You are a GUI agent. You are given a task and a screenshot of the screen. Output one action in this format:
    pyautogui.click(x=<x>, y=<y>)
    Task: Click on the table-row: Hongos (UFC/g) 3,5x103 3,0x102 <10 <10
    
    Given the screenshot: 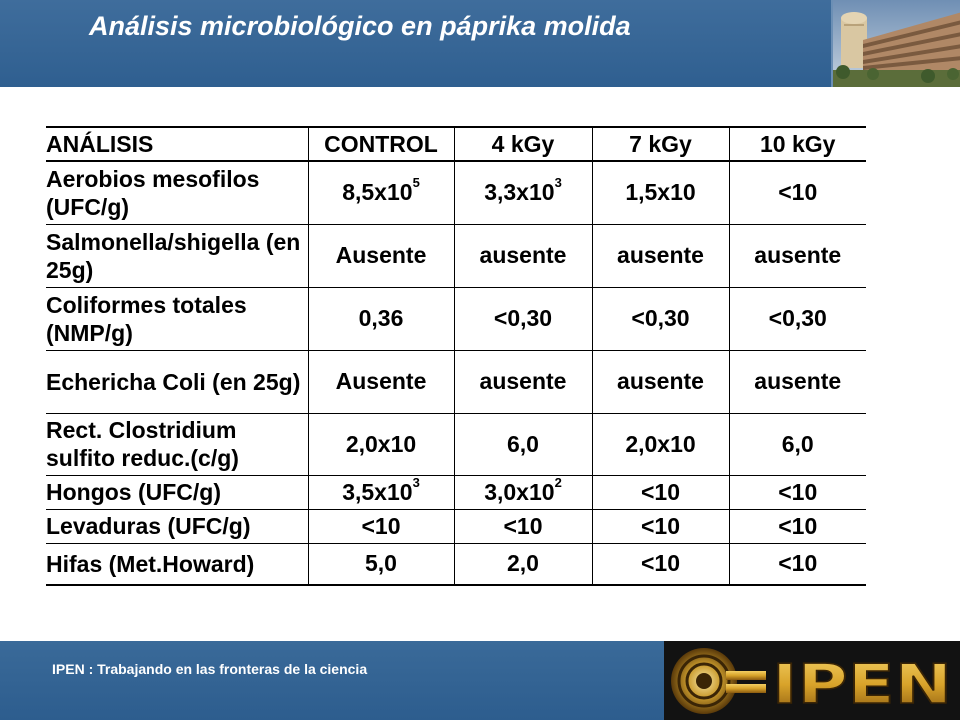 What is the action you would take?
    pyautogui.click(x=456, y=492)
    